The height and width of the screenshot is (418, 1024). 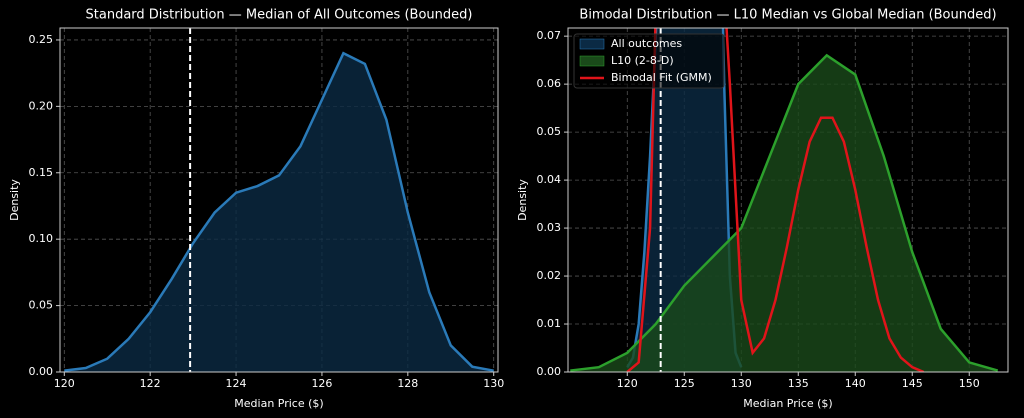 I want to click on x-tick-label: 122, so click(x=150, y=383).